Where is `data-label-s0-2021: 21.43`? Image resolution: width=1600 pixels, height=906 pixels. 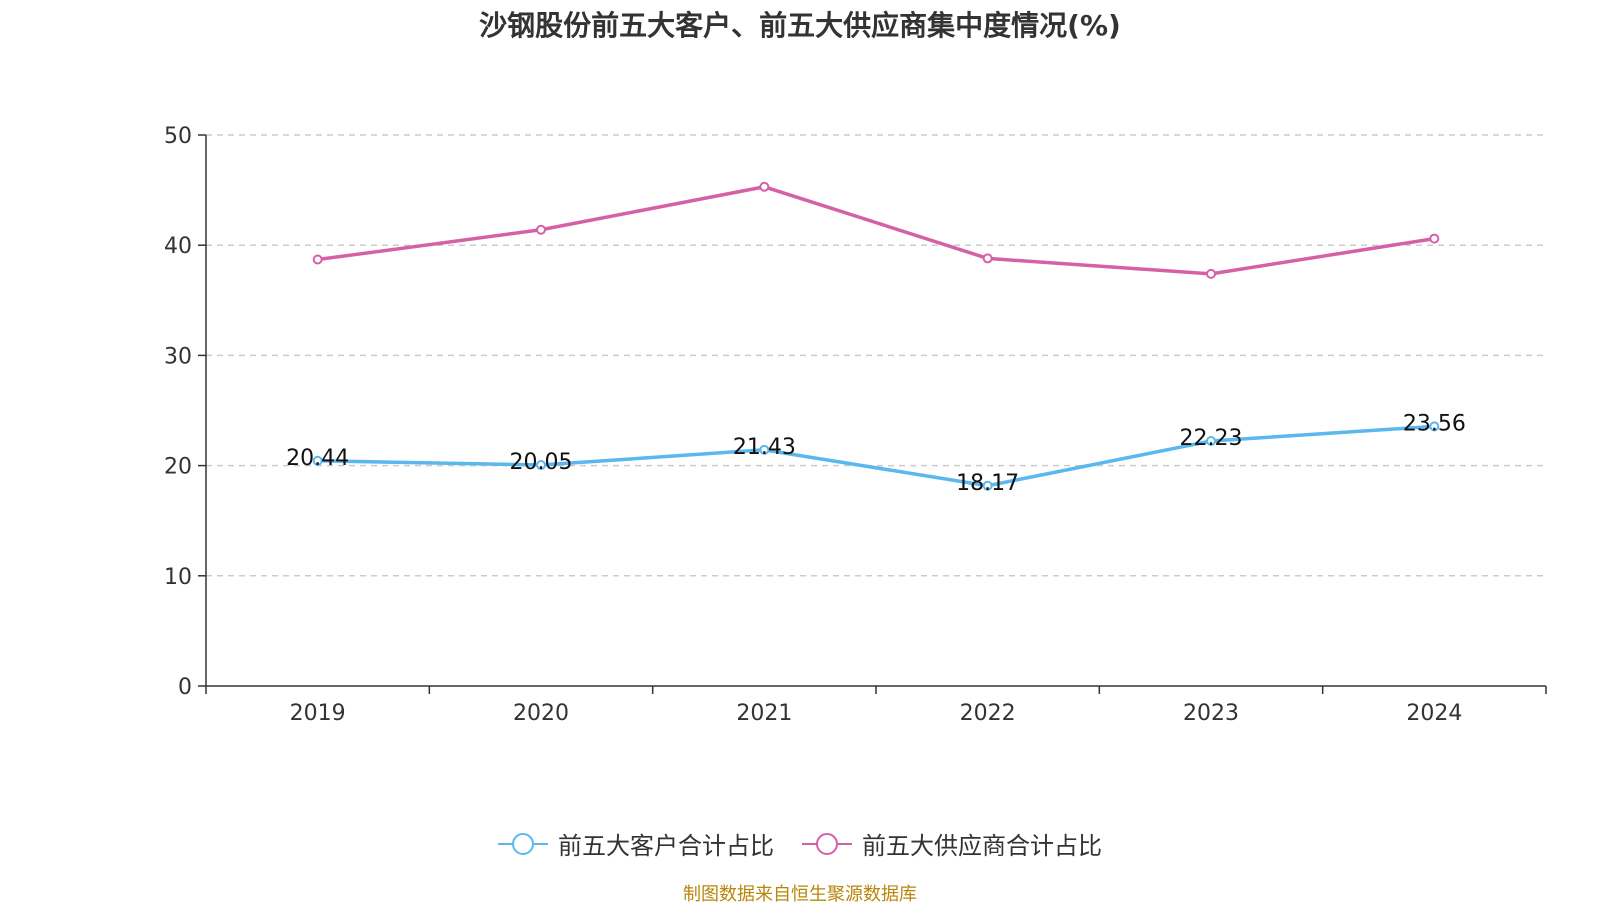
data-label-s0-2021: 21.43 is located at coordinates (764, 447).